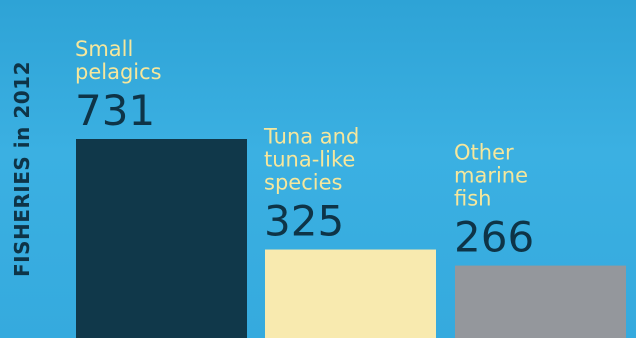 Image resolution: width=636 pixels, height=338 pixels. I want to click on category-label-3-line-2: marine, so click(491, 176).